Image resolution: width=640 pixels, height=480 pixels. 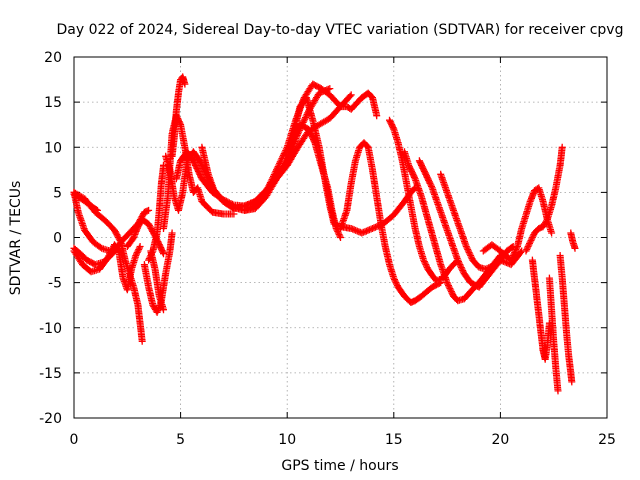 I want to click on x-tick-label: 0, so click(x=74, y=440).